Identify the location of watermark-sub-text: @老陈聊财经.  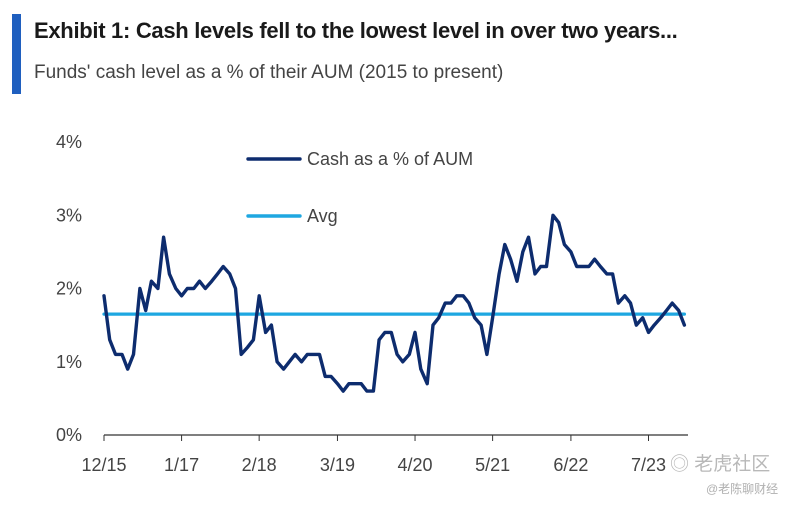
(742, 489).